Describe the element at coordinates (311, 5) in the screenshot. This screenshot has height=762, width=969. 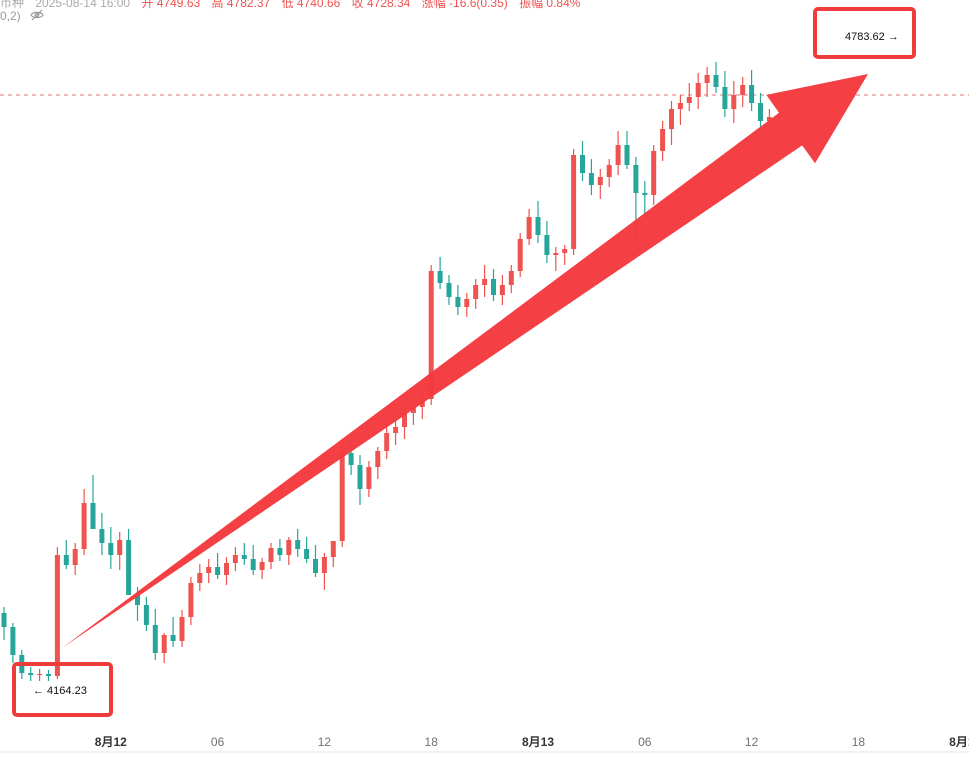
I see `header-low: 低 4740.66` at that location.